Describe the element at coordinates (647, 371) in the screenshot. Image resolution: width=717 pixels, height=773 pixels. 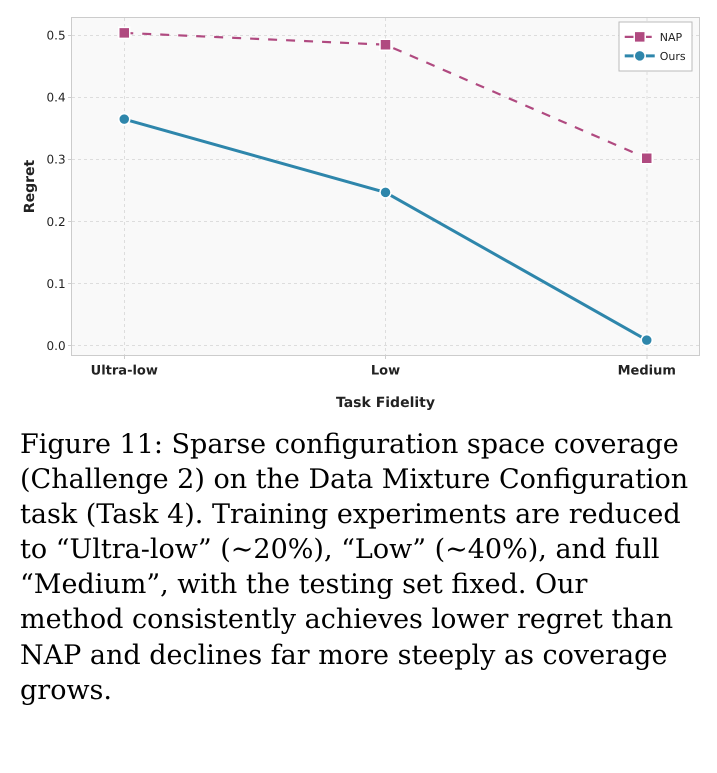
I see `x-tick-label: Medium` at that location.